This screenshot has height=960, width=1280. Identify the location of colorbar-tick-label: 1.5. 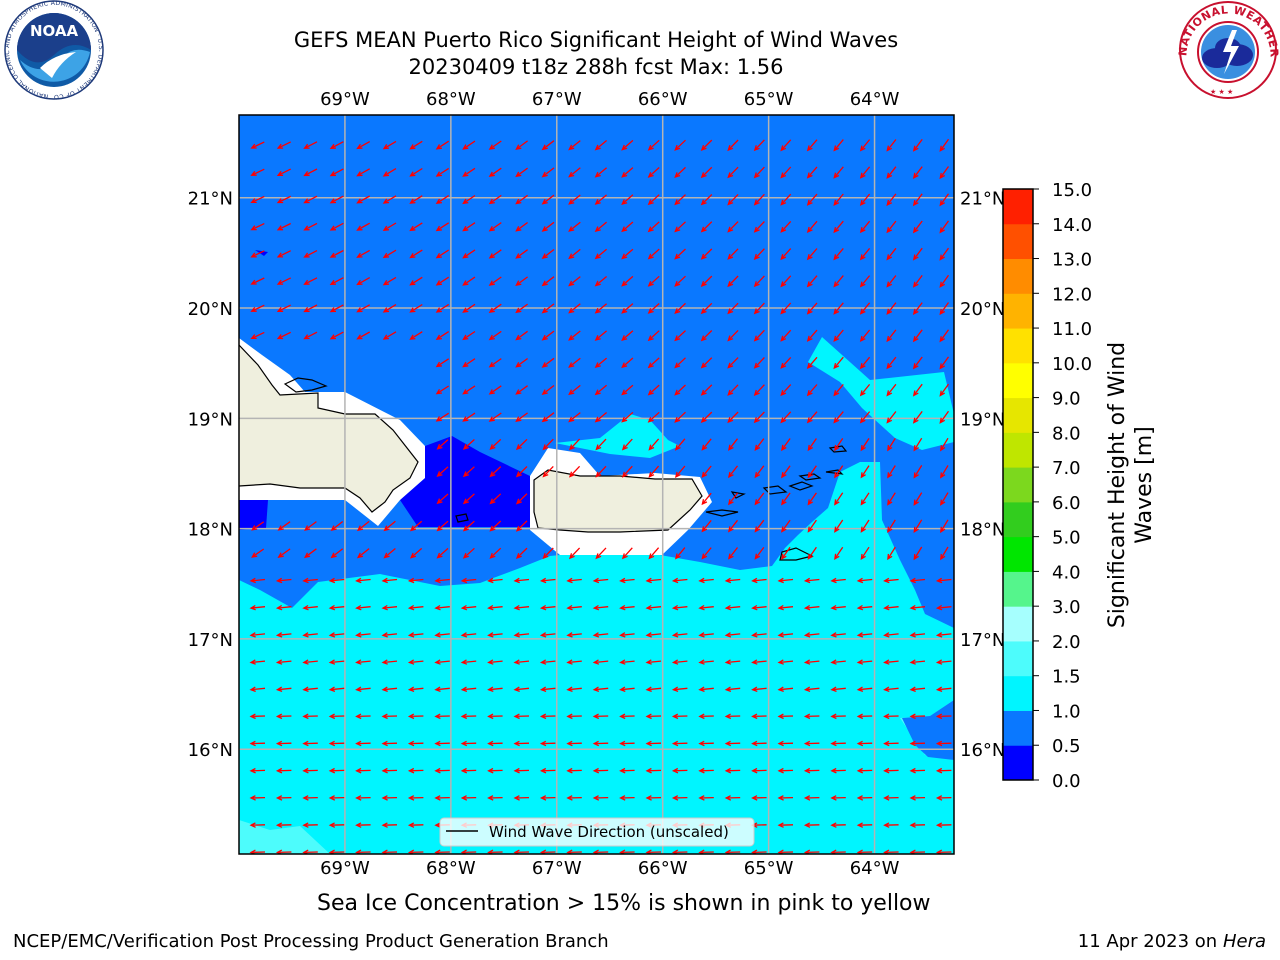
(1066, 677).